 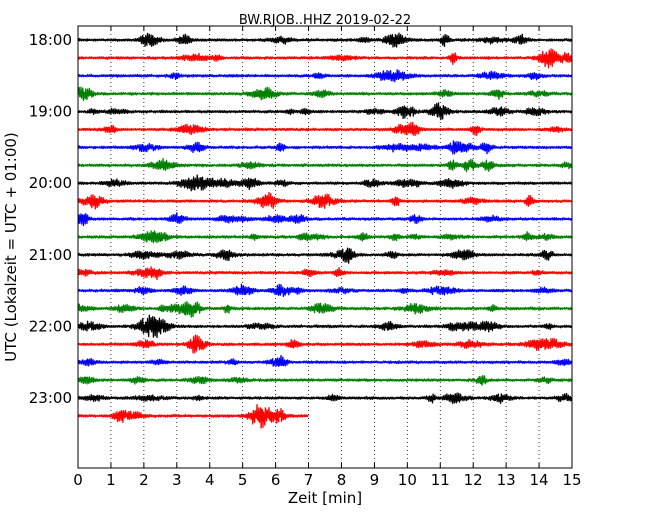 I want to click on x-tick-label: 11, so click(x=440, y=480).